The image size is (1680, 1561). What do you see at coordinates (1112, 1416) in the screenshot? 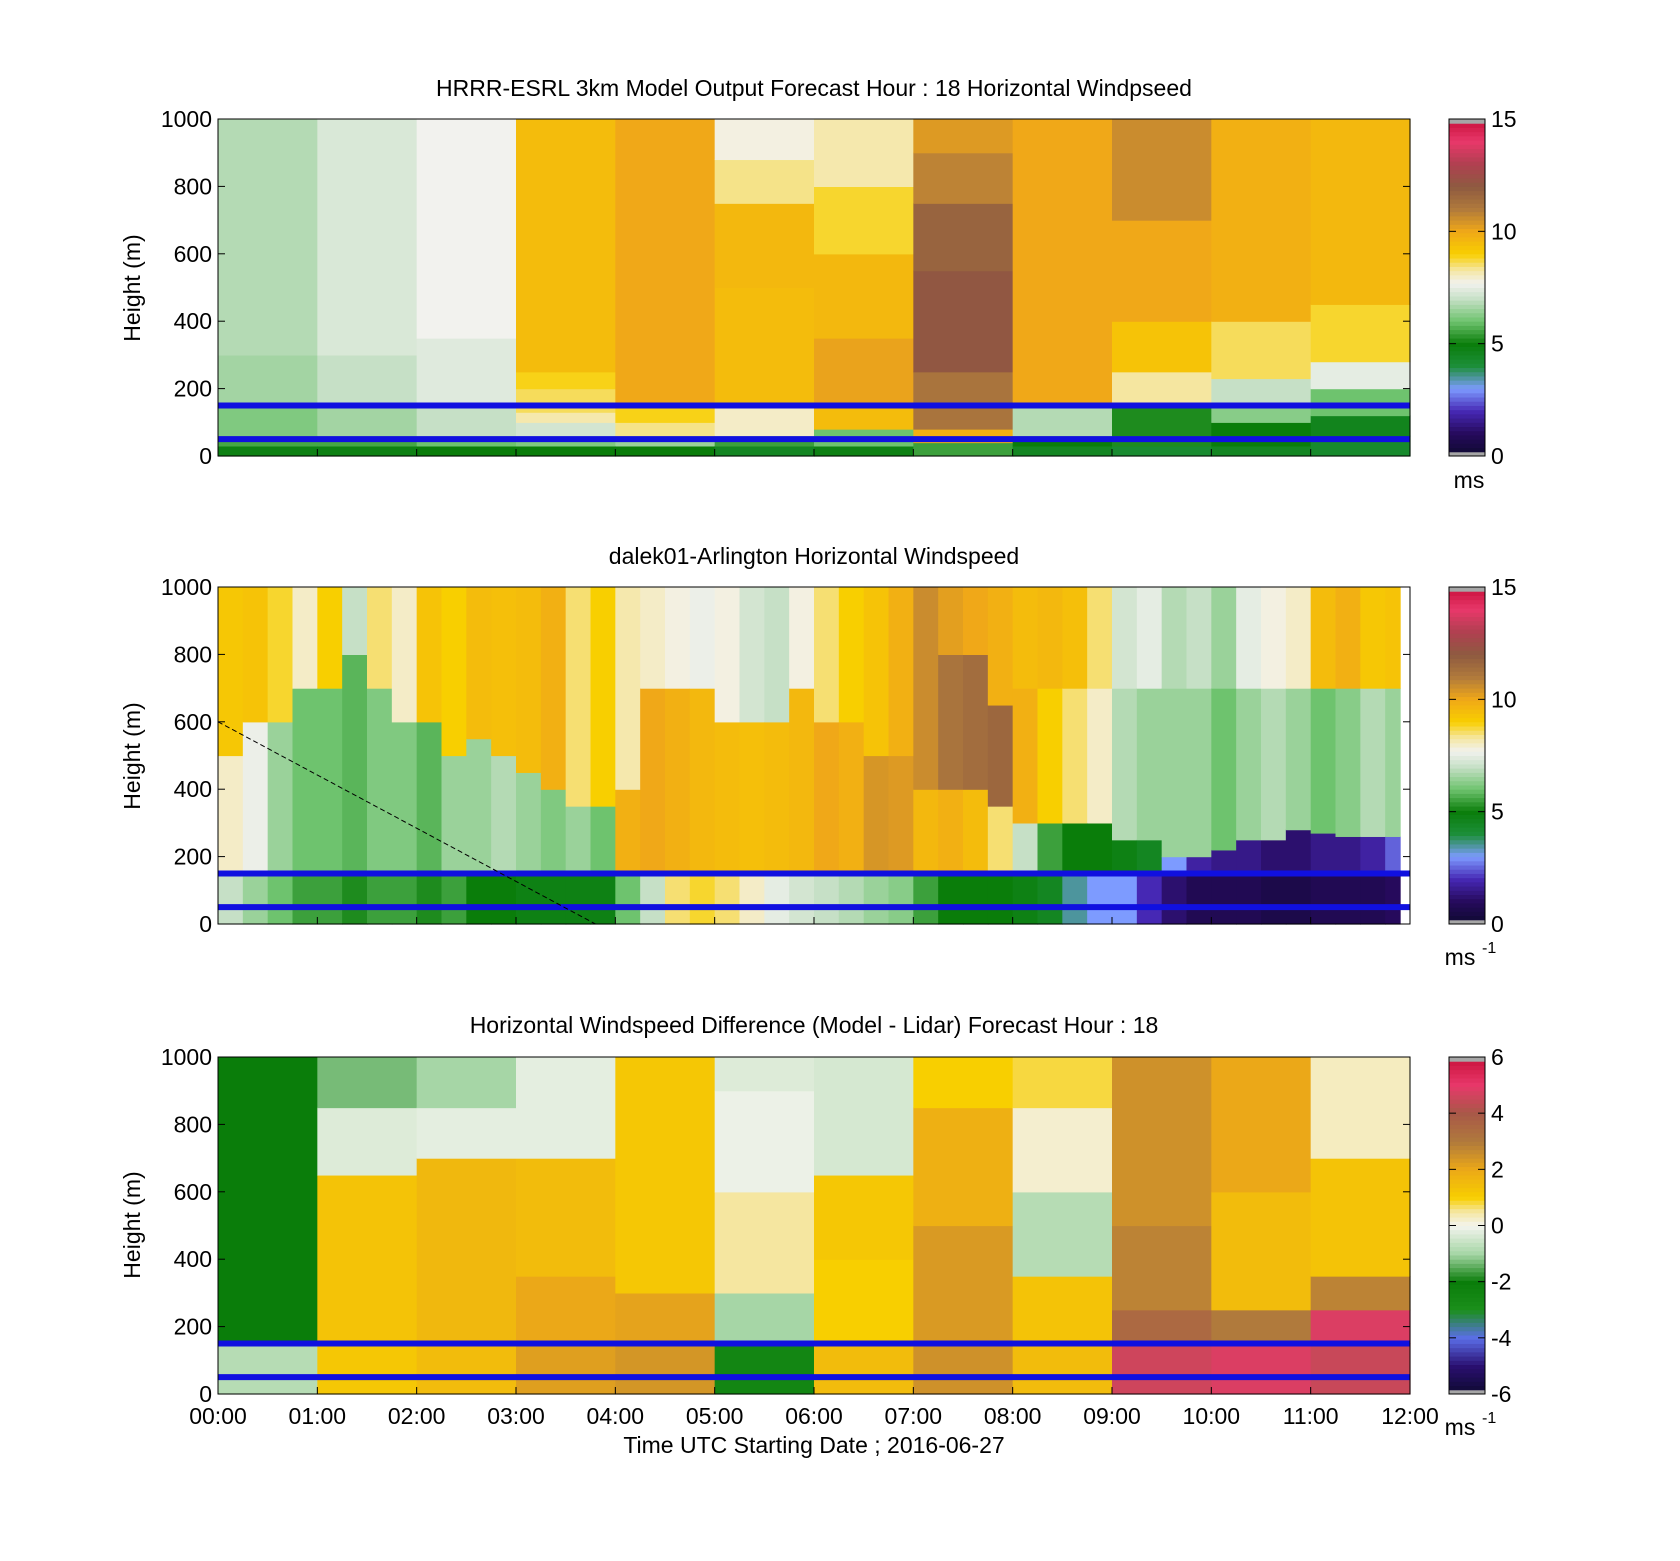
I see `x-tick-label: 09:00` at bounding box center [1112, 1416].